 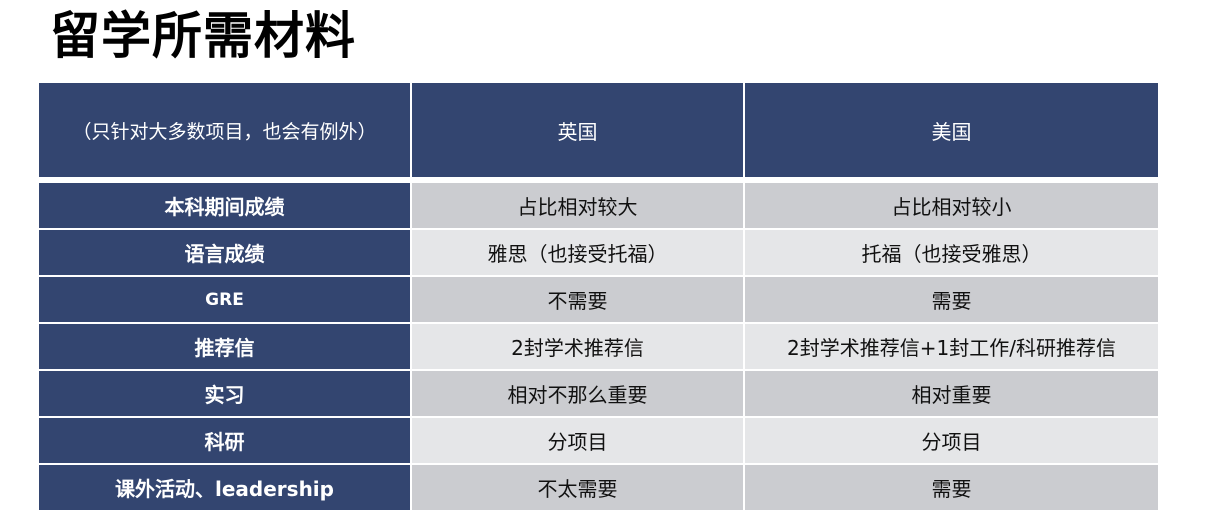 What do you see at coordinates (577, 487) in the screenshot?
I see `cell-uk: 不太需要` at bounding box center [577, 487].